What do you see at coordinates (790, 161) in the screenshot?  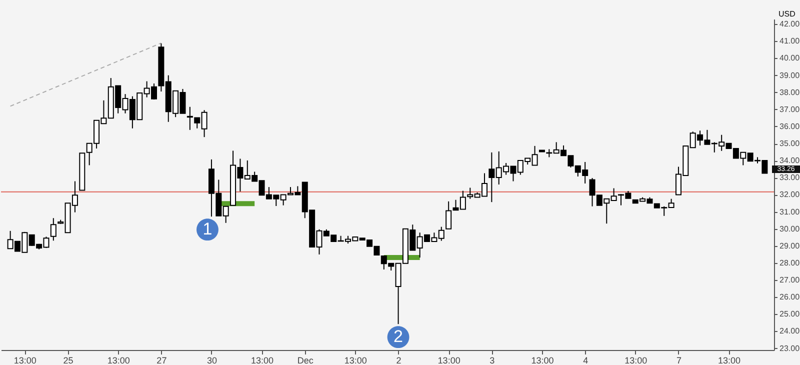 I see `y-tick-label: 34.00` at bounding box center [790, 161].